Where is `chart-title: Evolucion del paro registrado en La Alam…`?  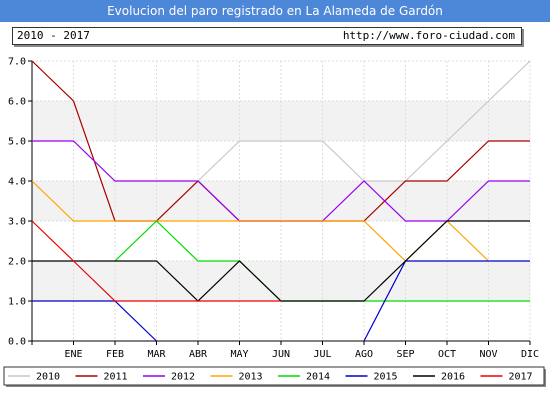
chart-title: Evolucion del paro registrado en La Alam… is located at coordinates (275, 11).